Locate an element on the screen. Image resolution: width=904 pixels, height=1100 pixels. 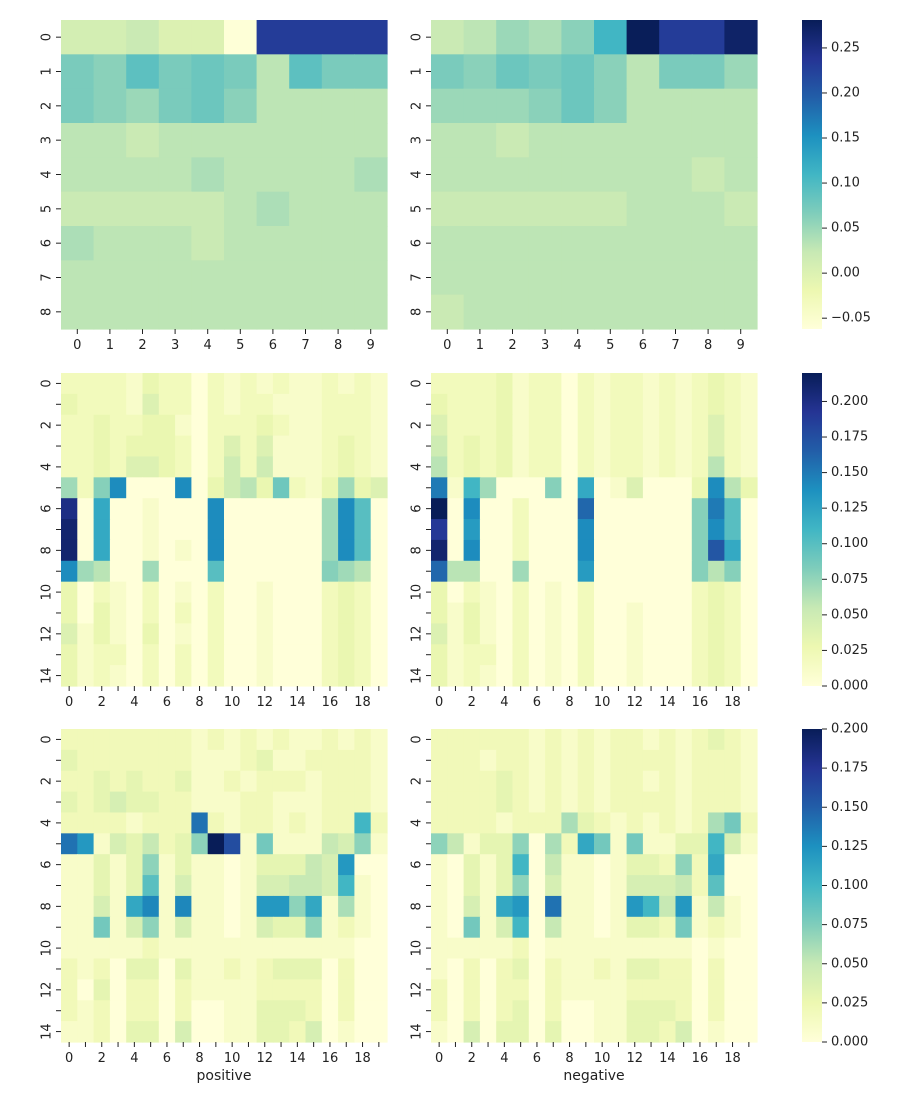
x-tick-label: 14 is located at coordinates (667, 702).